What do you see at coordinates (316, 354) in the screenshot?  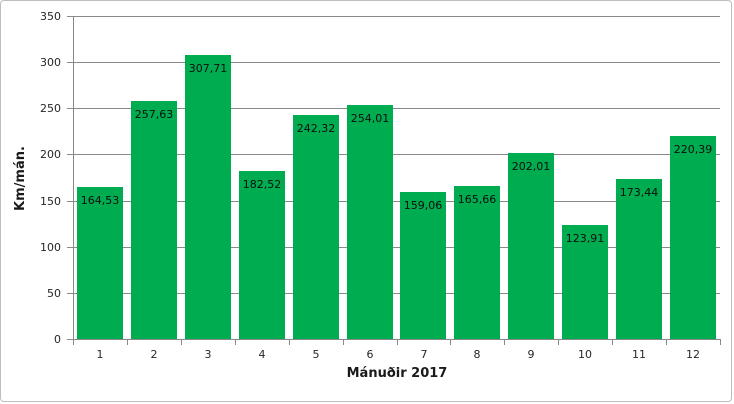 I see `x-axis-tick-label: 5` at bounding box center [316, 354].